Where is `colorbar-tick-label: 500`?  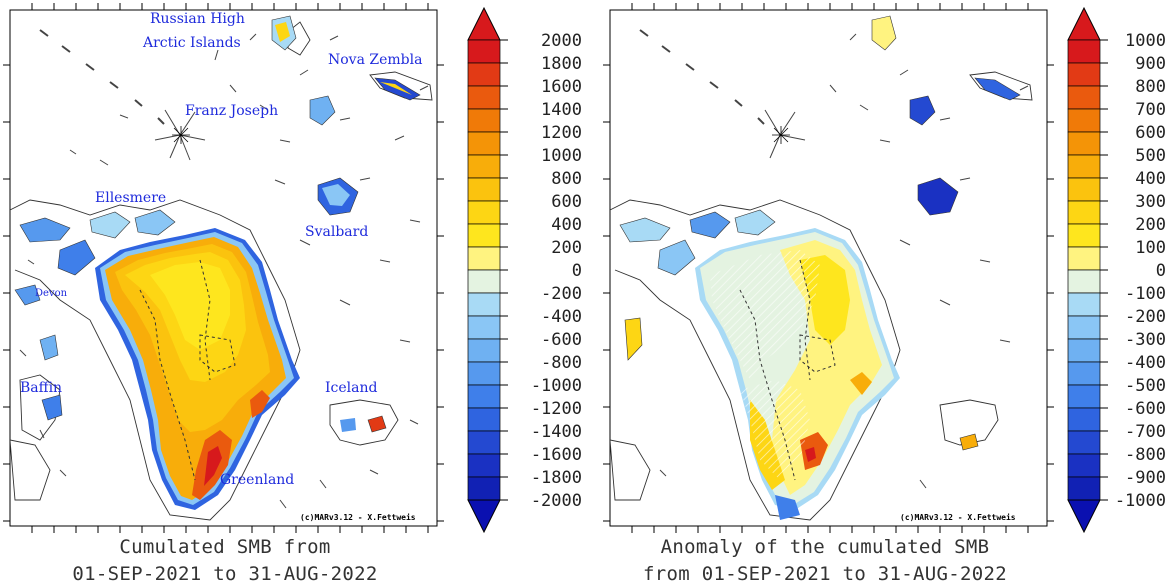
colorbar-tick-label: 500 is located at coordinates (1150, 156).